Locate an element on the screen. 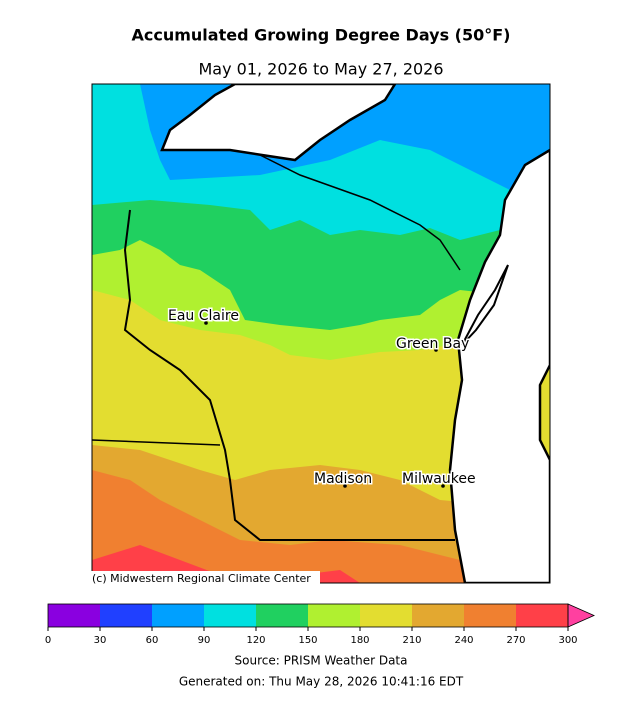  colorbar-tick-label: 30 is located at coordinates (100, 640).